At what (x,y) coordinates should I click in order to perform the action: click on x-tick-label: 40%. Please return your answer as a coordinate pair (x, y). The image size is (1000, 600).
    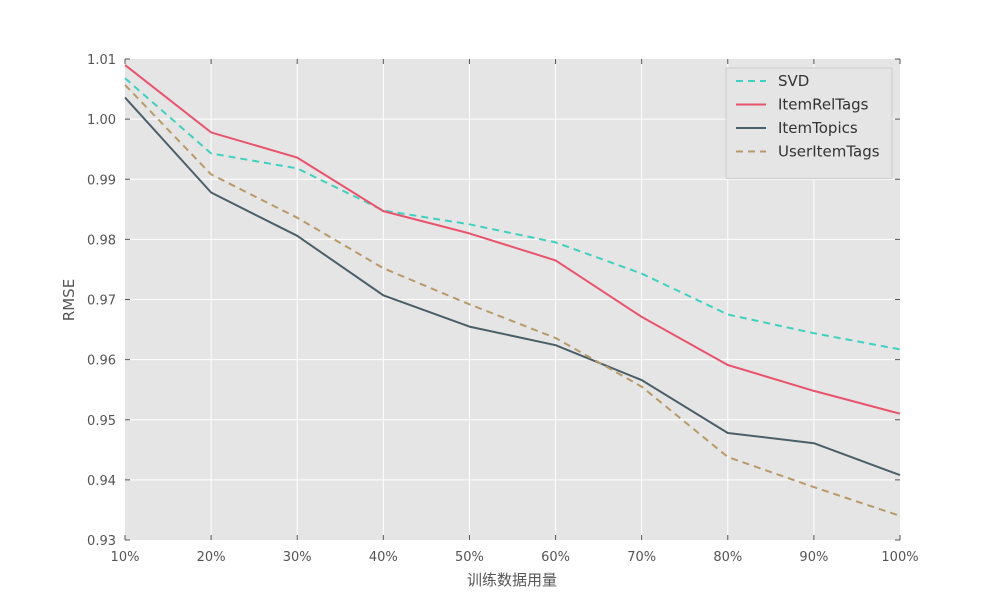
    Looking at the image, I should click on (383, 557).